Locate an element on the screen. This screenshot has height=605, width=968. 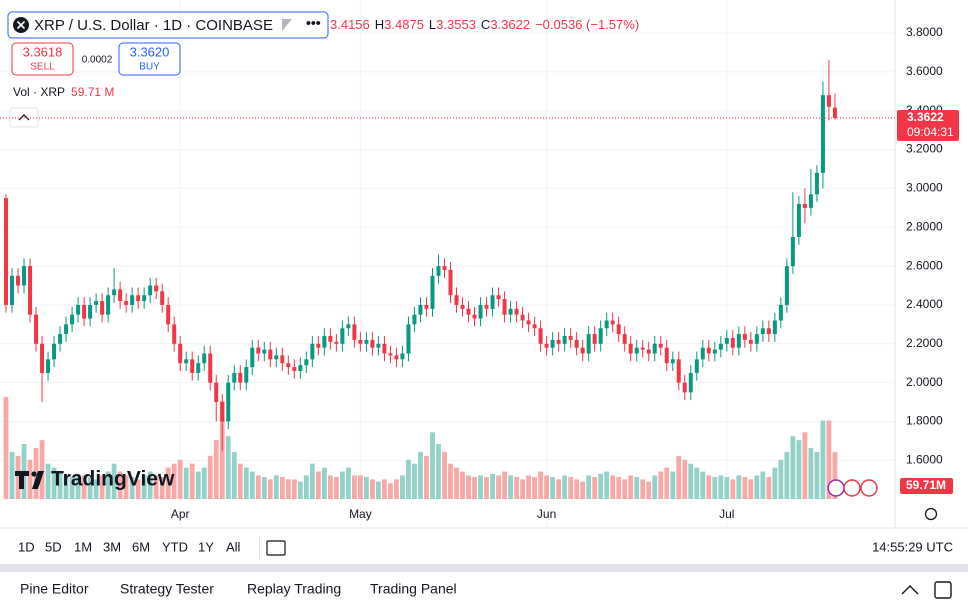
panel-maximize-icon is located at coordinates (943, 590).